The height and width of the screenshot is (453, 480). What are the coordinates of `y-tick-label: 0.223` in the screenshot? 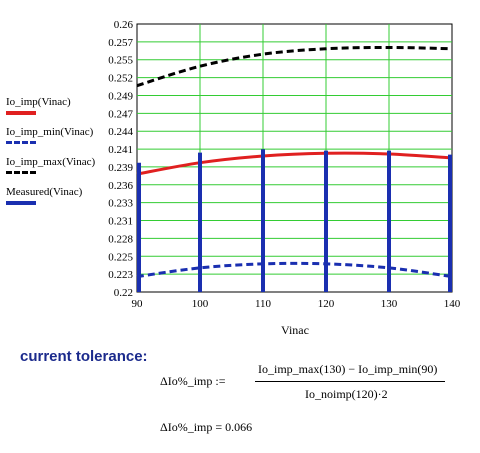 It's located at (120, 275).